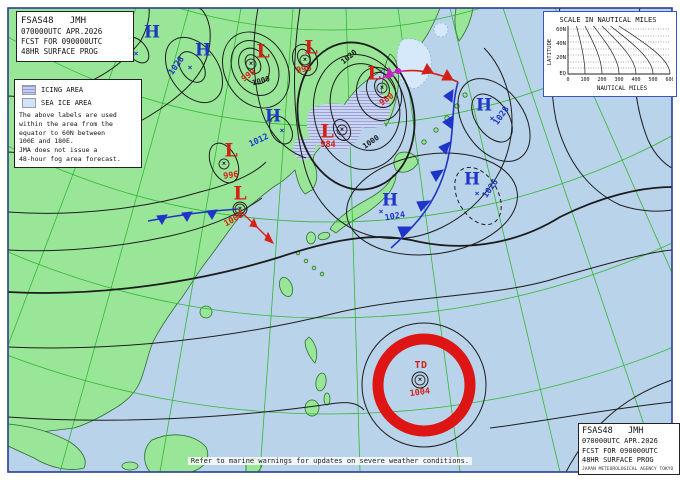  I want to click on legend-item-icing: ICING AREA, so click(79, 90).